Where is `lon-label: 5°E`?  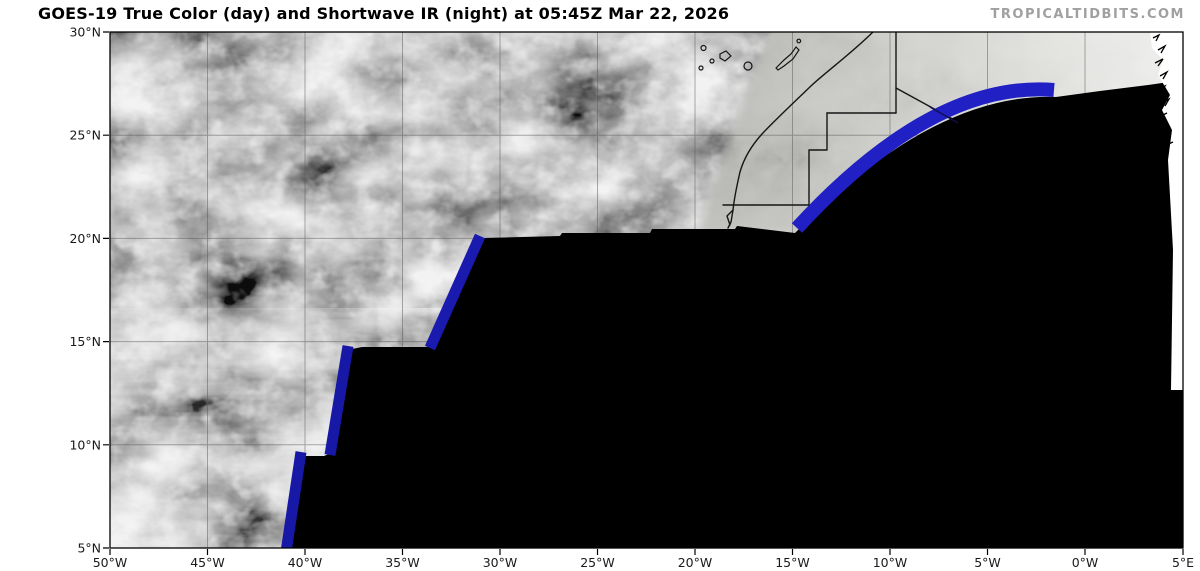
lon-label: 5°E is located at coordinates (1183, 562).